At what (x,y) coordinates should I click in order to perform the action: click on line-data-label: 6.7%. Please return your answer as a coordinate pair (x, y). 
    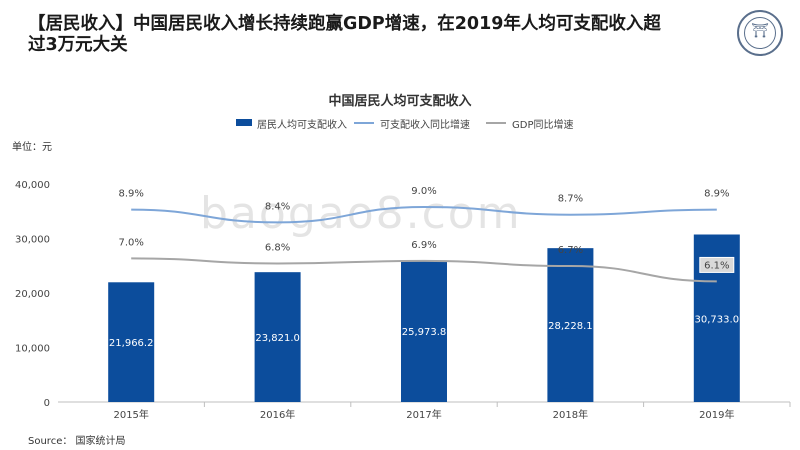
    Looking at the image, I should click on (570, 250).